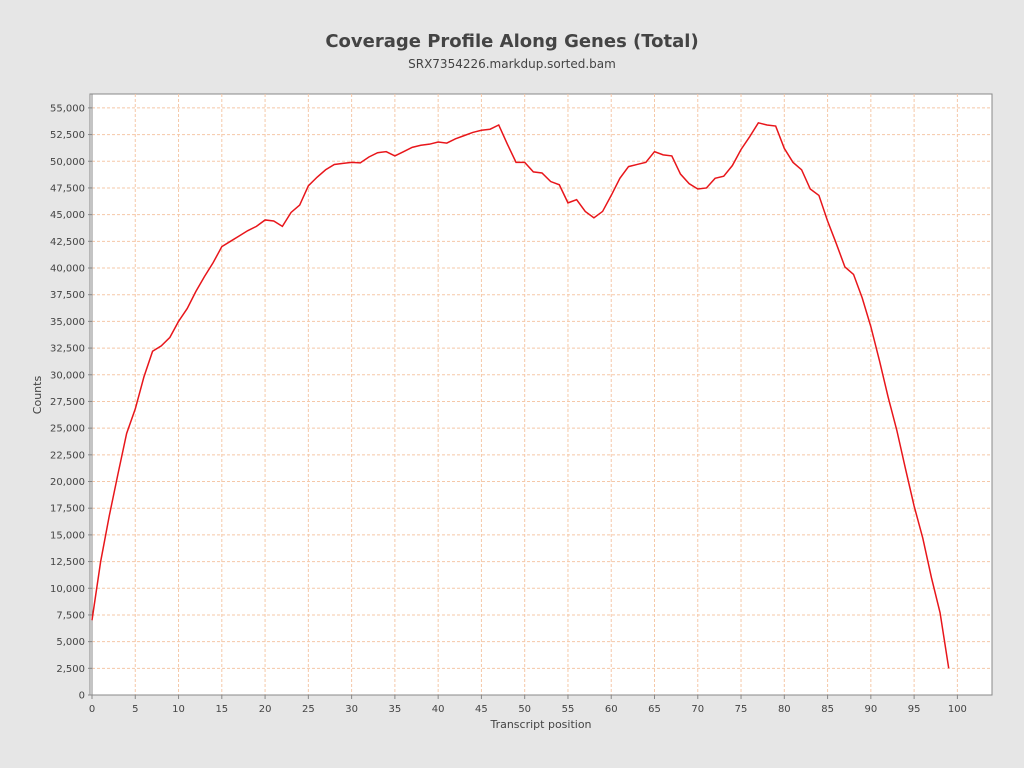 The image size is (1024, 768). What do you see at coordinates (67, 162) in the screenshot?
I see `y-tick-label: 50,000` at bounding box center [67, 162].